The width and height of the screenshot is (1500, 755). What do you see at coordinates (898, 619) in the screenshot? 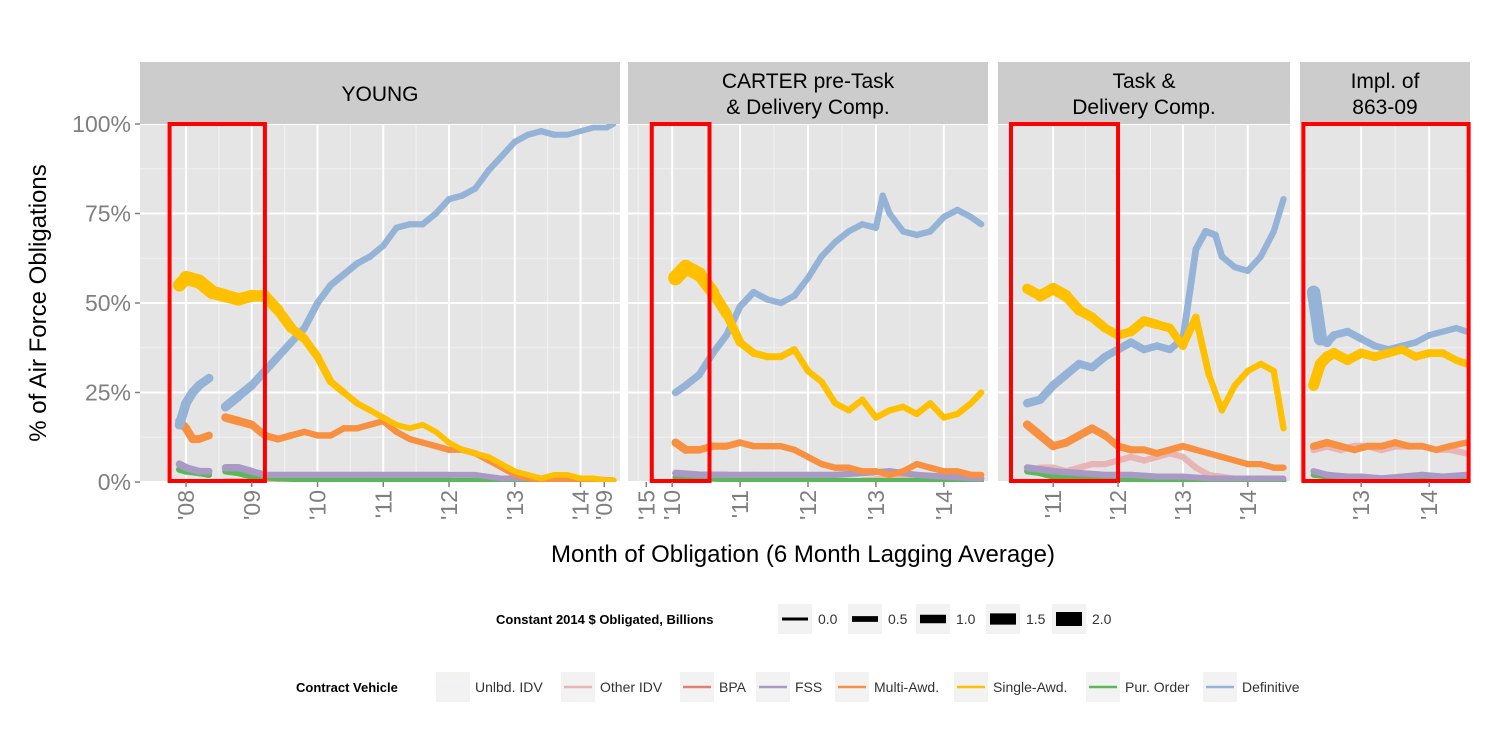
I see `size-legend-label: 0.5` at bounding box center [898, 619].